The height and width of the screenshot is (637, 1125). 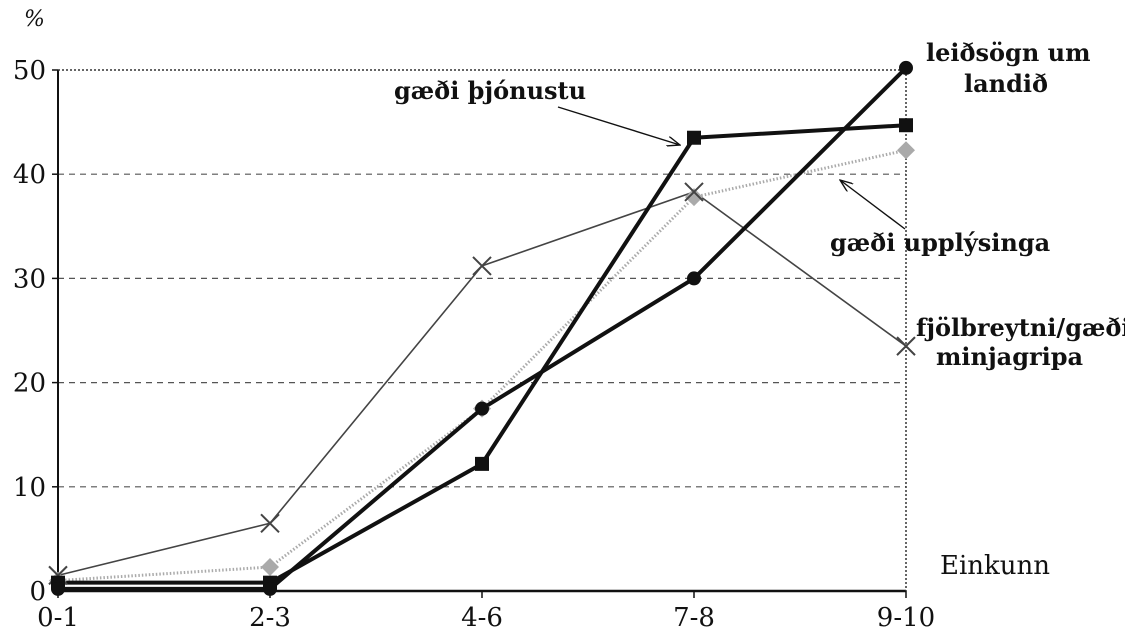 What do you see at coordinates (618, 125) in the screenshot?
I see `arrow-thjonusta` at bounding box center [618, 125].